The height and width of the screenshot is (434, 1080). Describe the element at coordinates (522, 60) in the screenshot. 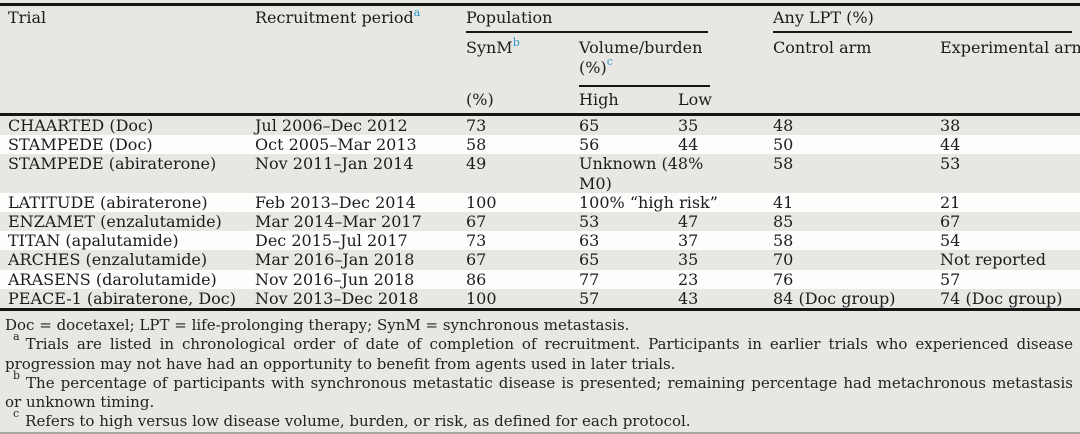

I see `column-header-synm: SynMb` at that location.